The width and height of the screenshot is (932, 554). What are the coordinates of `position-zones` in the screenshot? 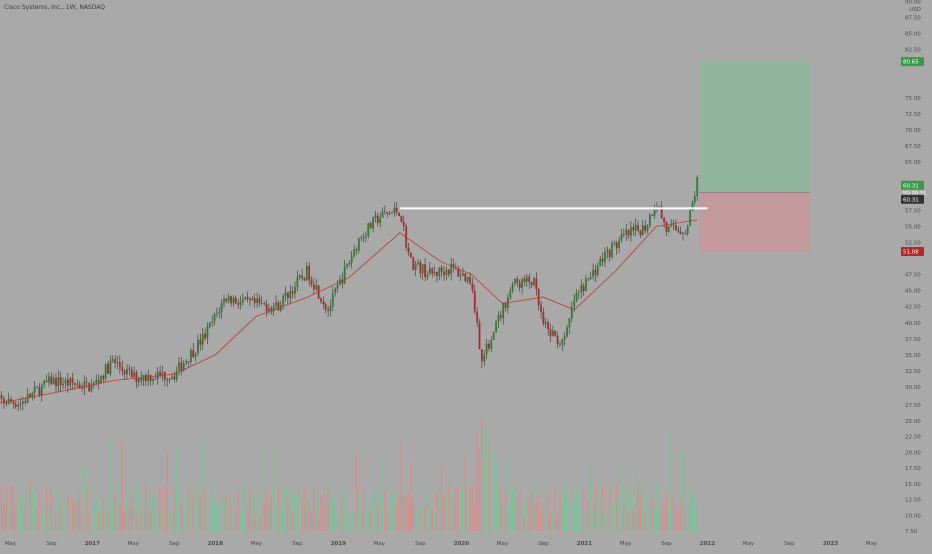 It's located at (754, 157).